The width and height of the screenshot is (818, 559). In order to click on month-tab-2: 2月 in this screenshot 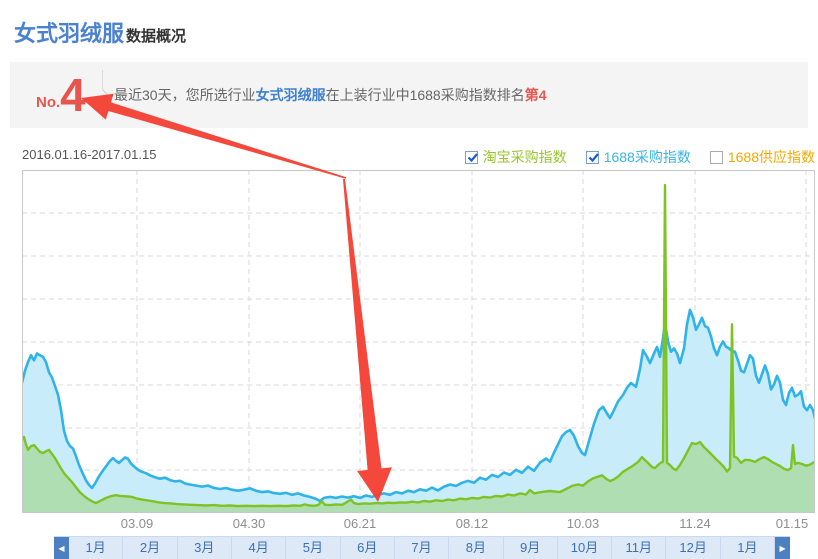, I will do `click(150, 548)`.